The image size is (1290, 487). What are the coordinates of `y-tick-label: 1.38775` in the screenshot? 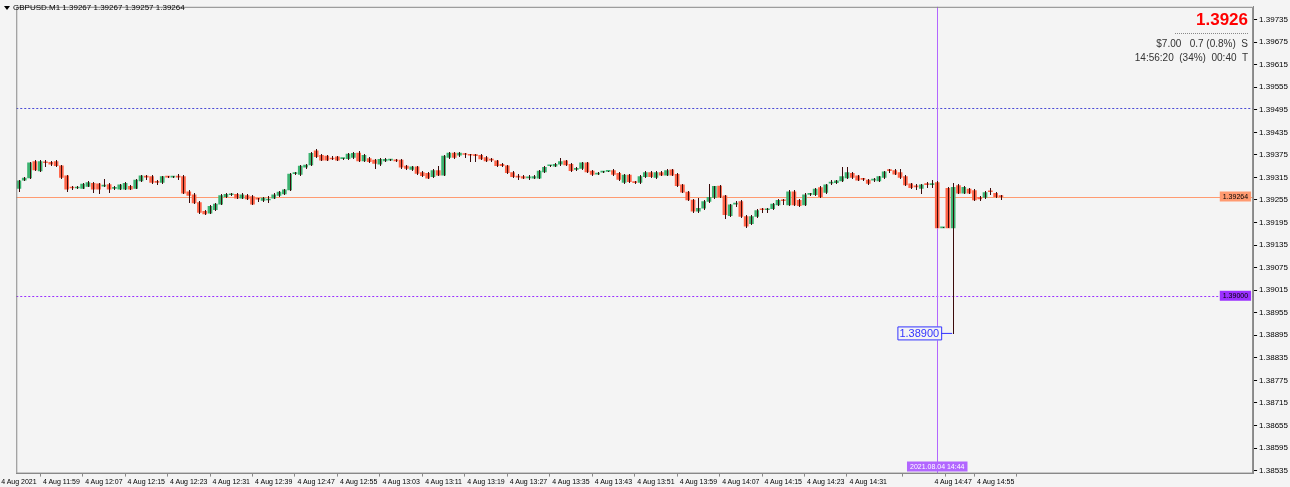 It's located at (1274, 380).